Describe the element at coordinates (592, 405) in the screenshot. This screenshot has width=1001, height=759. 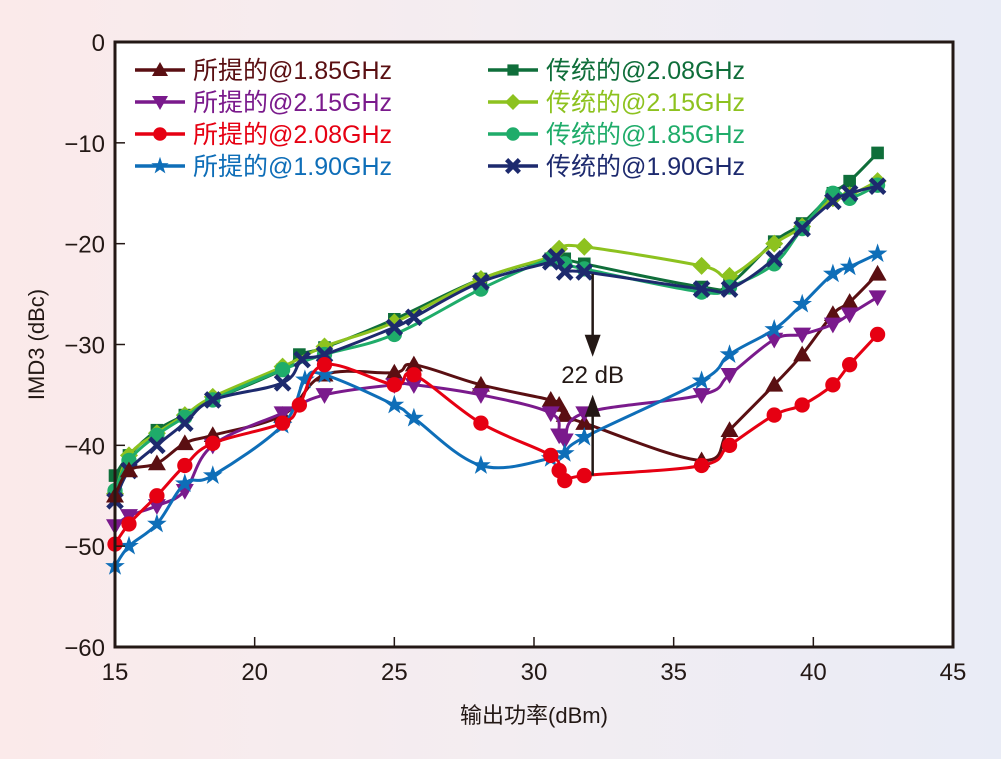
I see `annotation-arrowhead-up` at that location.